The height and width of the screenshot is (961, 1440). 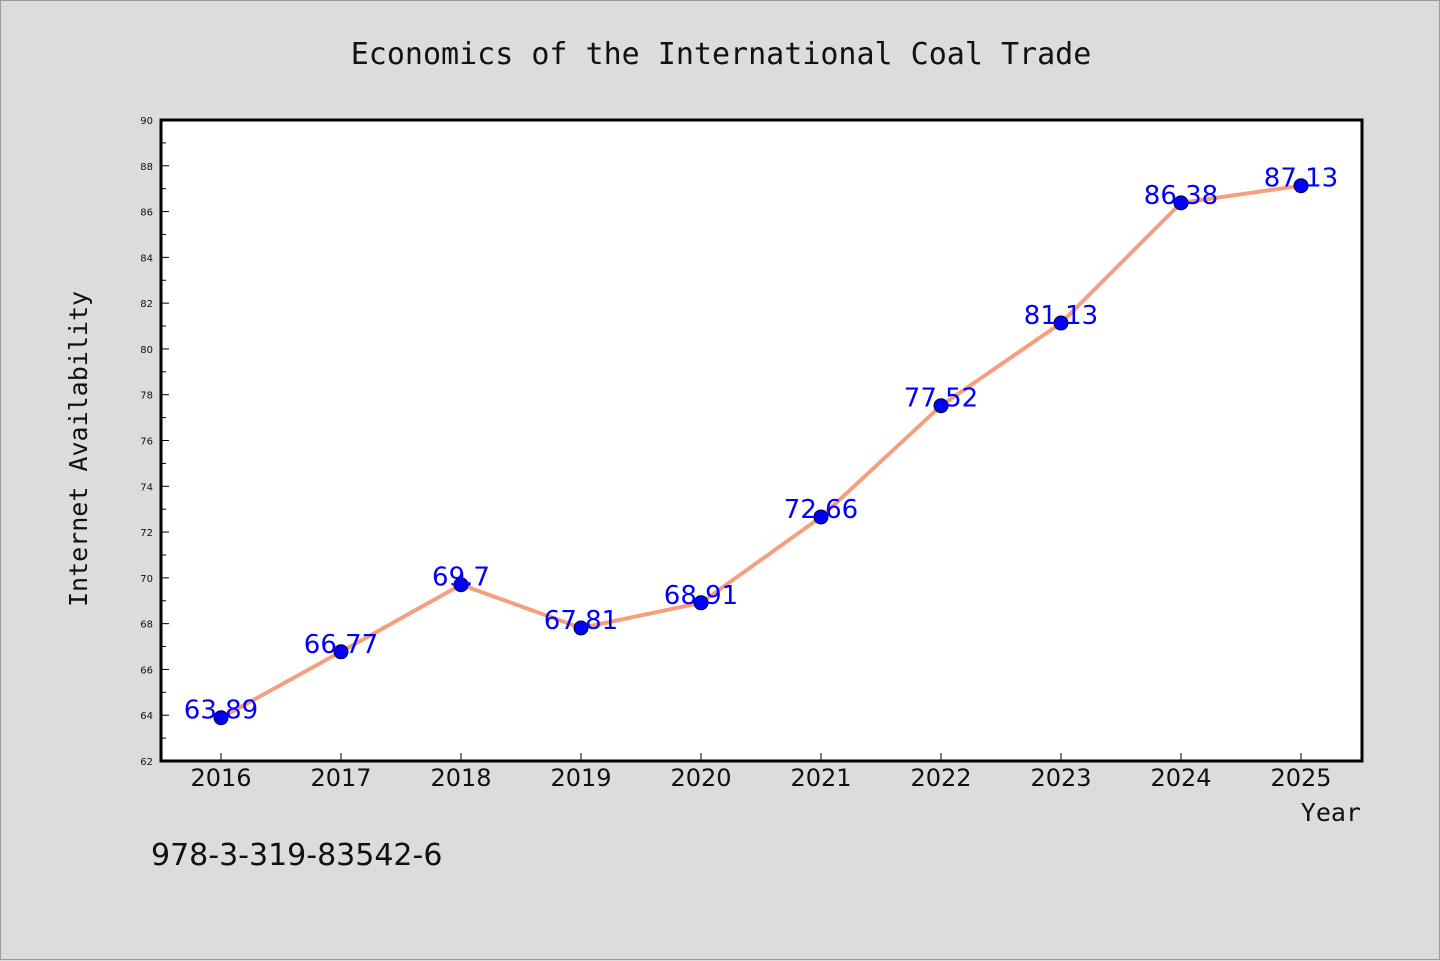 What do you see at coordinates (146, 396) in the screenshot?
I see `y-tick-label: 78` at bounding box center [146, 396].